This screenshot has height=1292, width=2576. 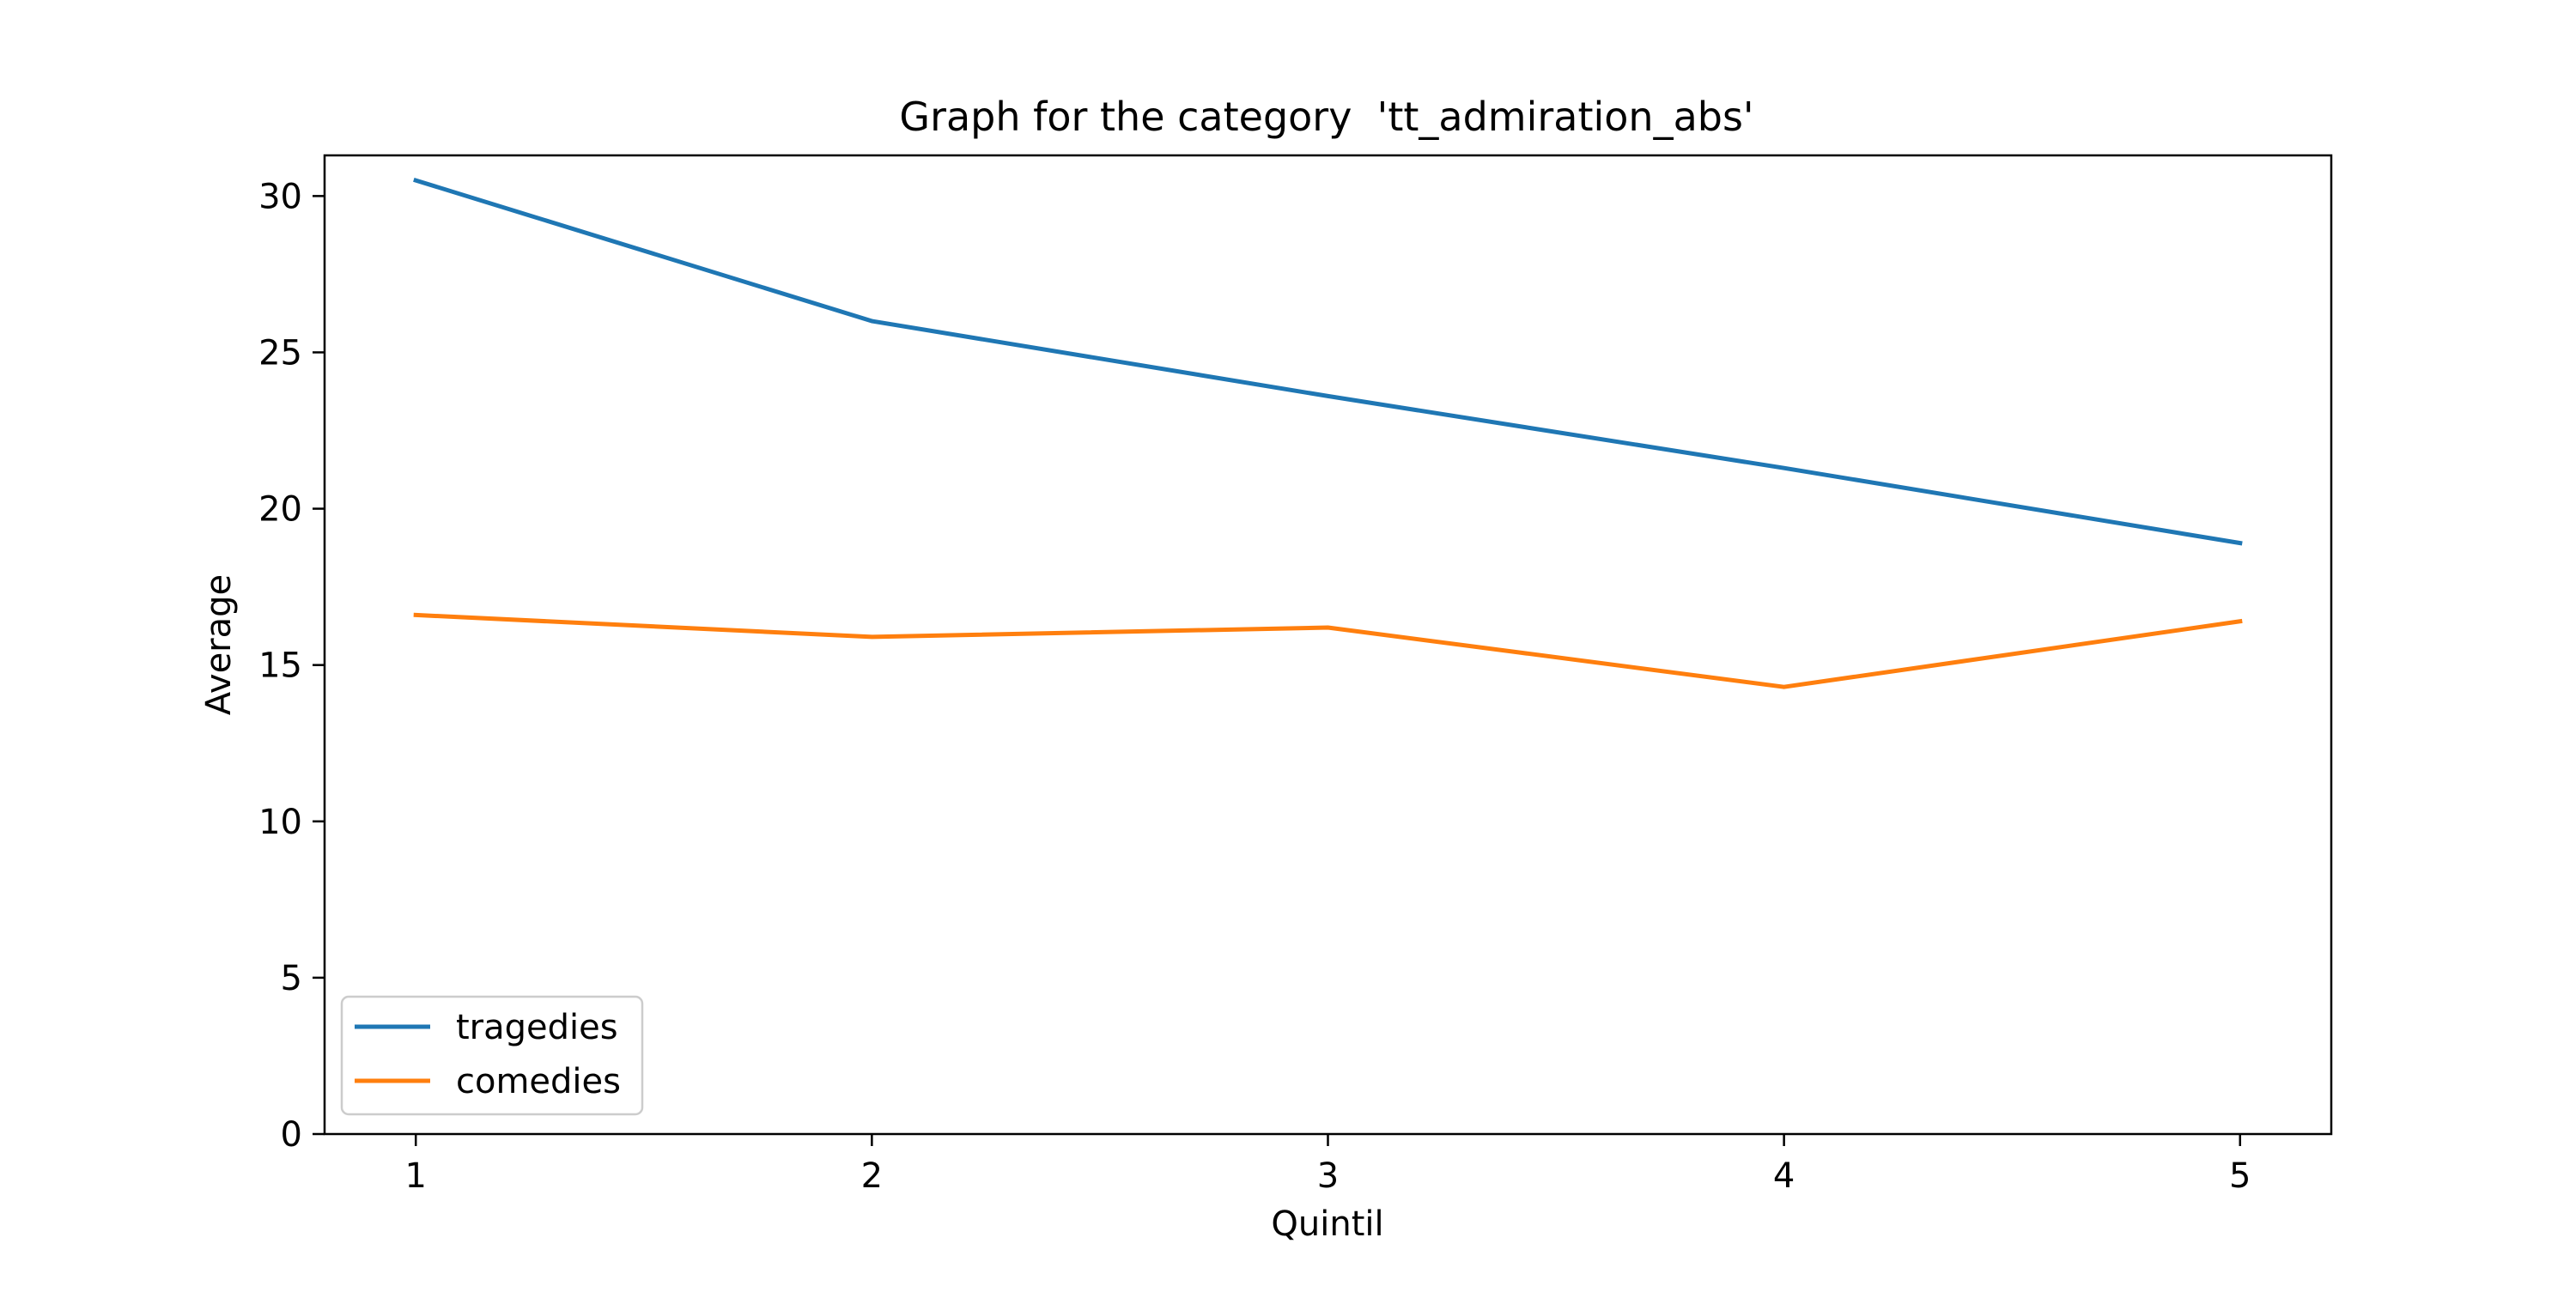 What do you see at coordinates (280, 353) in the screenshot?
I see `y-tick-label: 25` at bounding box center [280, 353].